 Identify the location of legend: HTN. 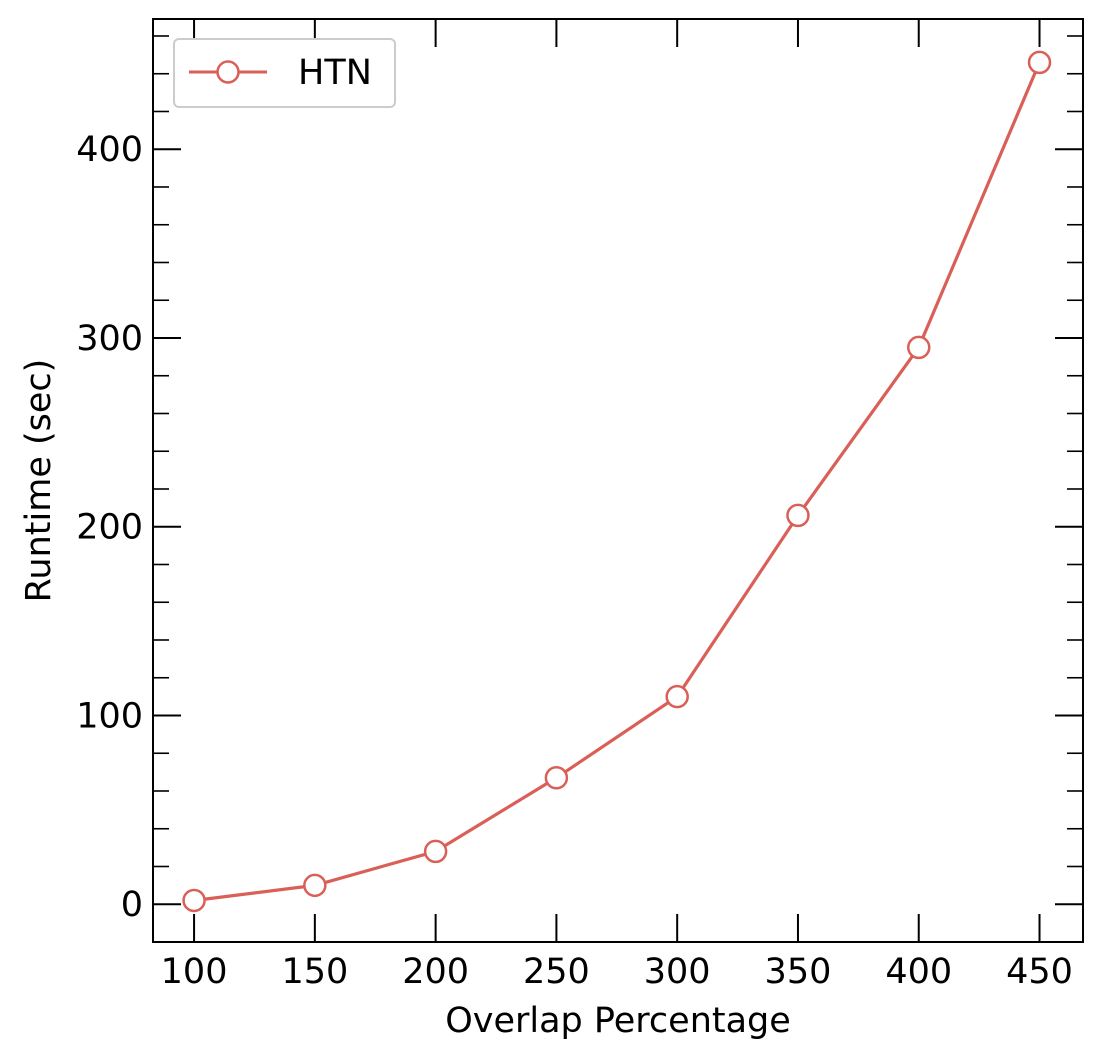
(284, 73).